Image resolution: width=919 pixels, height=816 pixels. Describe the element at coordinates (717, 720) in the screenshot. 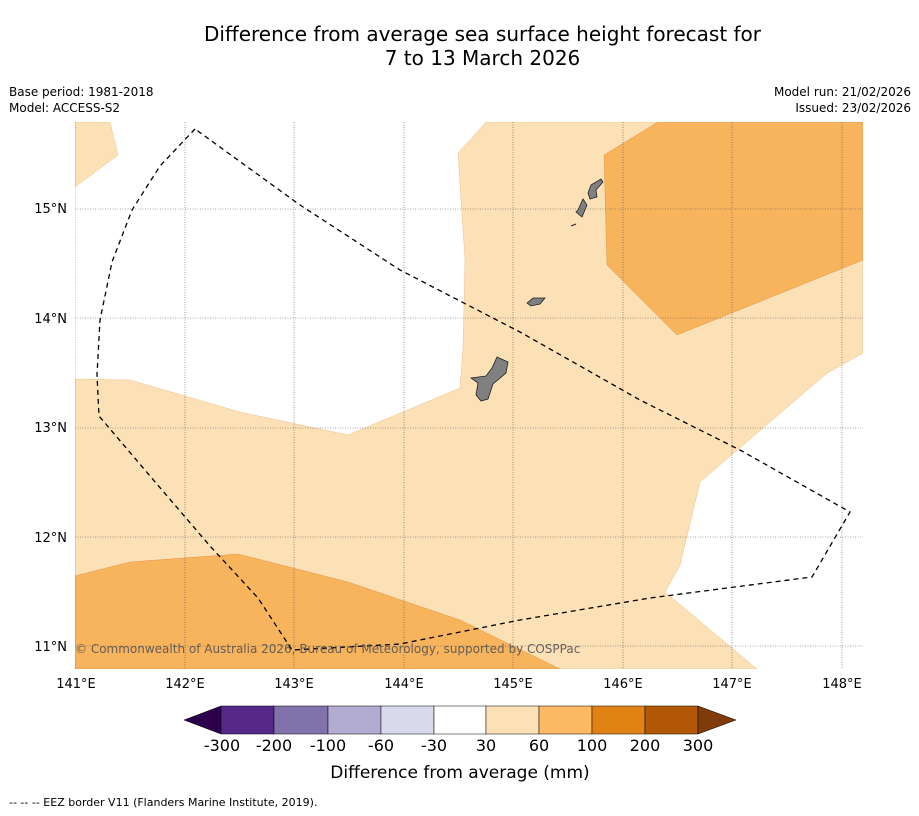

I see `colorbar-extend-high` at that location.